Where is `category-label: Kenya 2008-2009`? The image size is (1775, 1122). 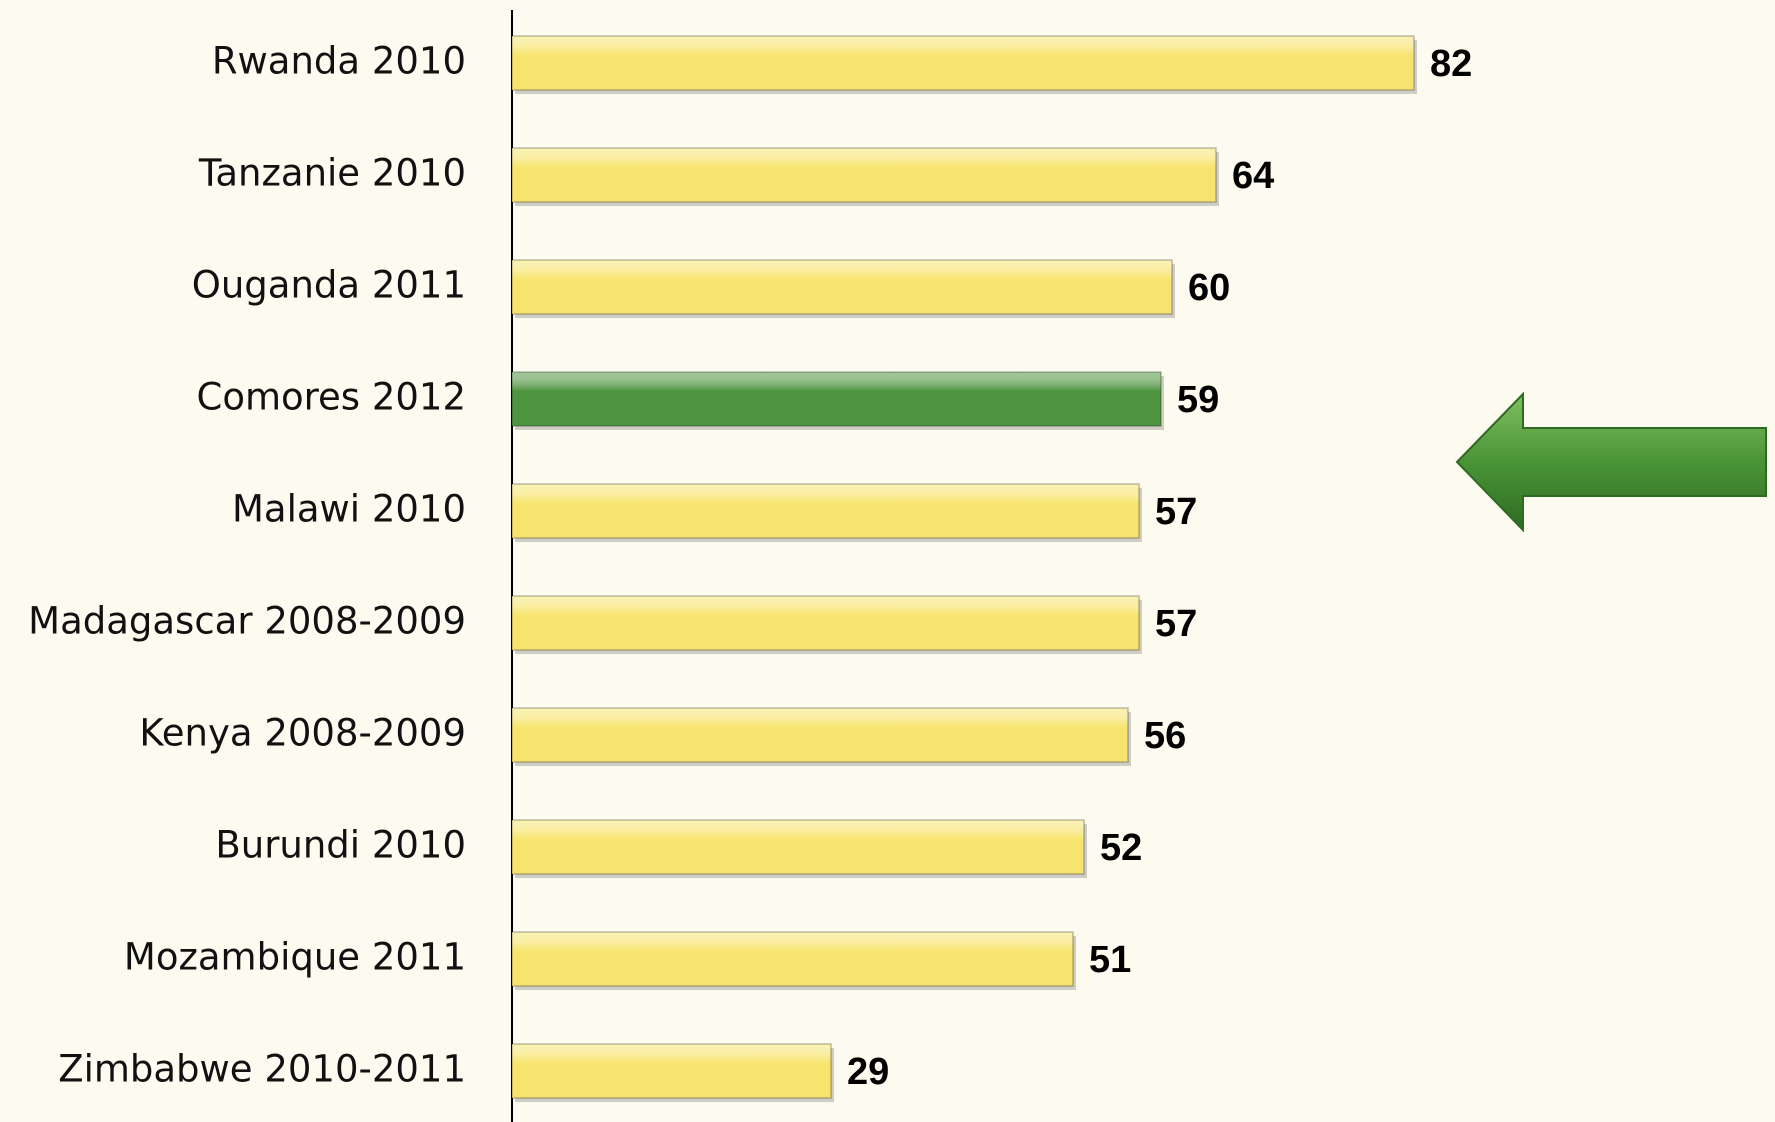 category-label: Kenya 2008-2009 is located at coordinates (302, 733).